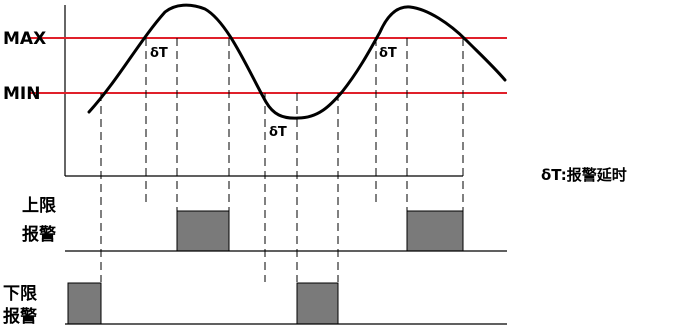 This screenshot has height=328, width=685. What do you see at coordinates (584, 175) in the screenshot?
I see `delay-legend: δT:报警延时` at bounding box center [584, 175].